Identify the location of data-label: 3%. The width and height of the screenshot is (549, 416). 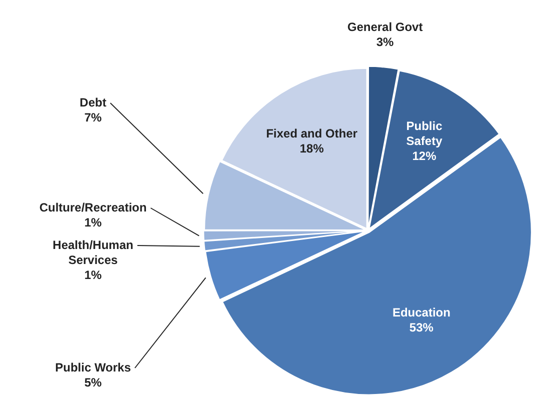
(385, 42).